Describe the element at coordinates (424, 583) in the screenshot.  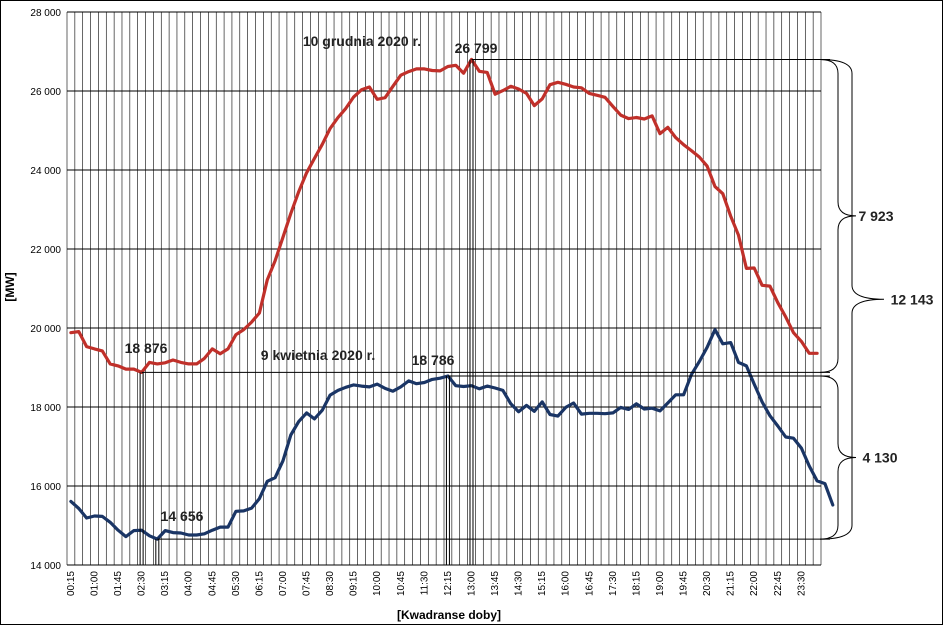
I see `x-tick-label: 11:30` at that location.